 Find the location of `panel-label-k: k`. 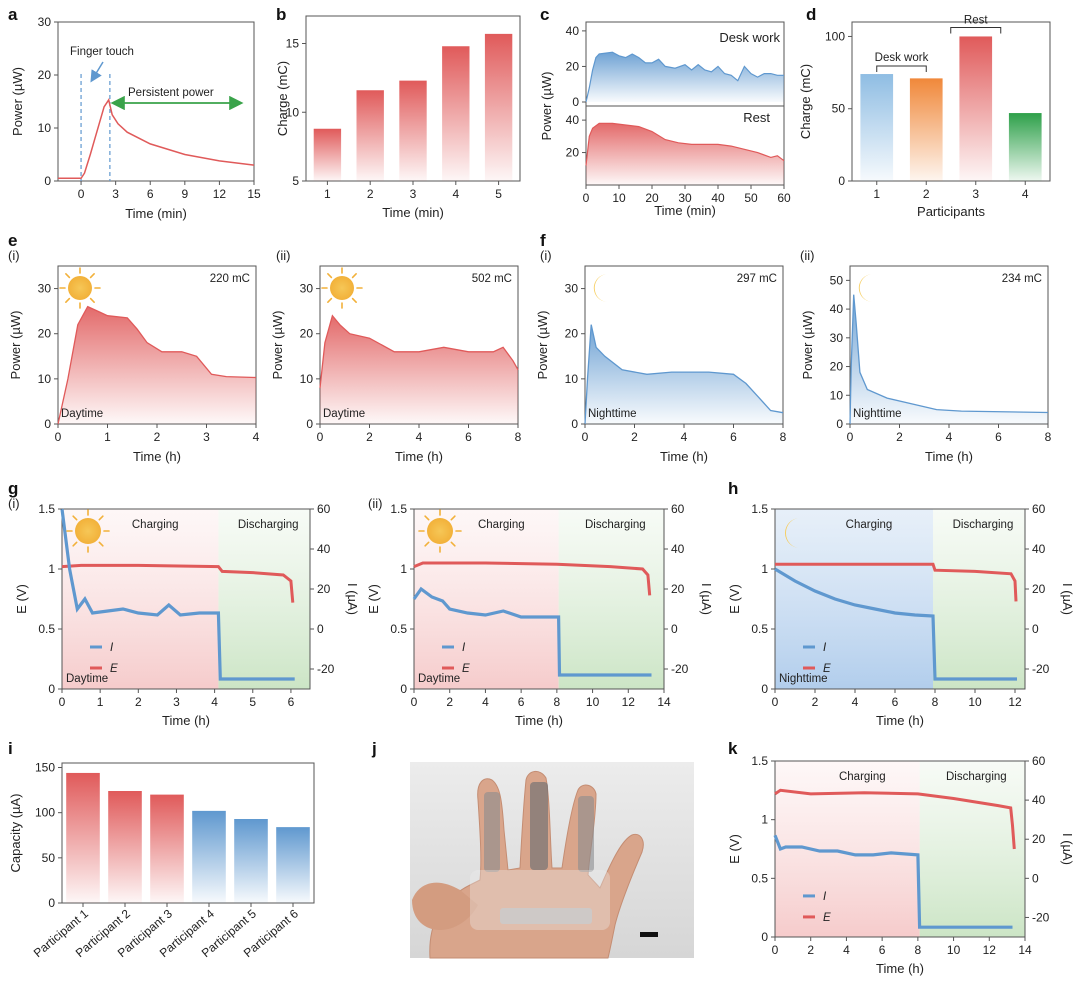

panel-label-k: k is located at coordinates (733, 748).